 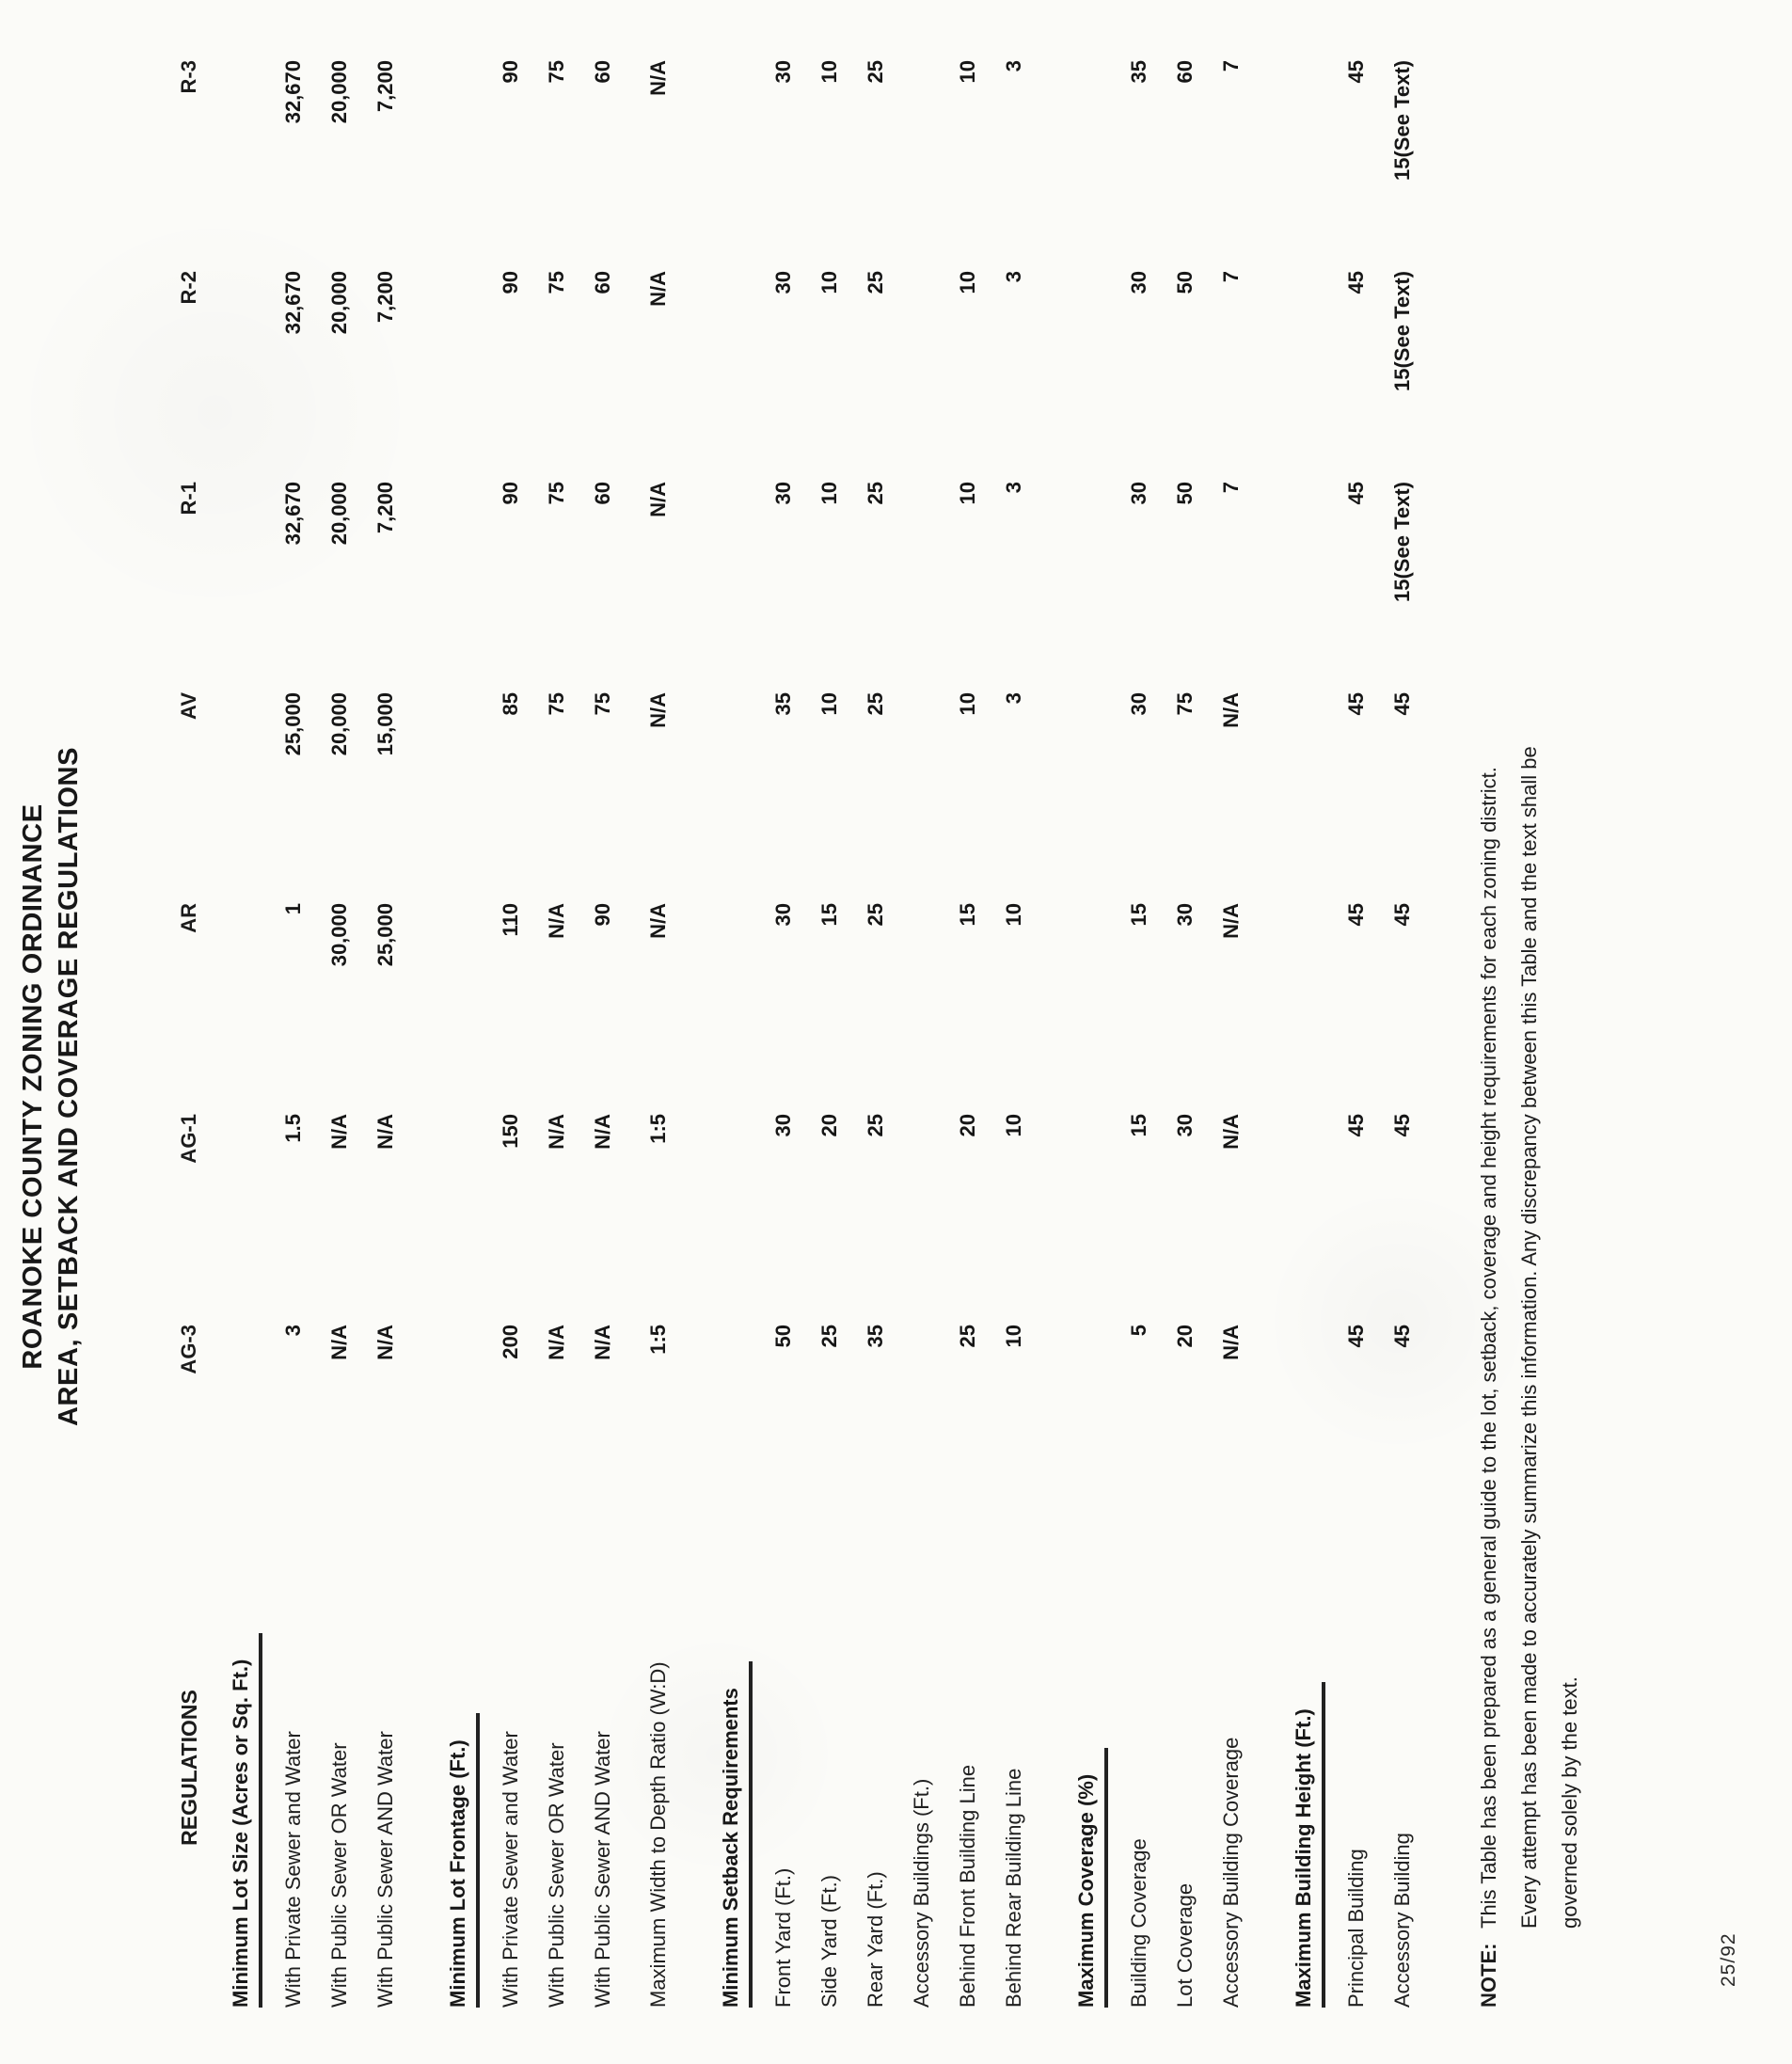 I want to click on cell-av: 25,000, so click(x=293, y=724).